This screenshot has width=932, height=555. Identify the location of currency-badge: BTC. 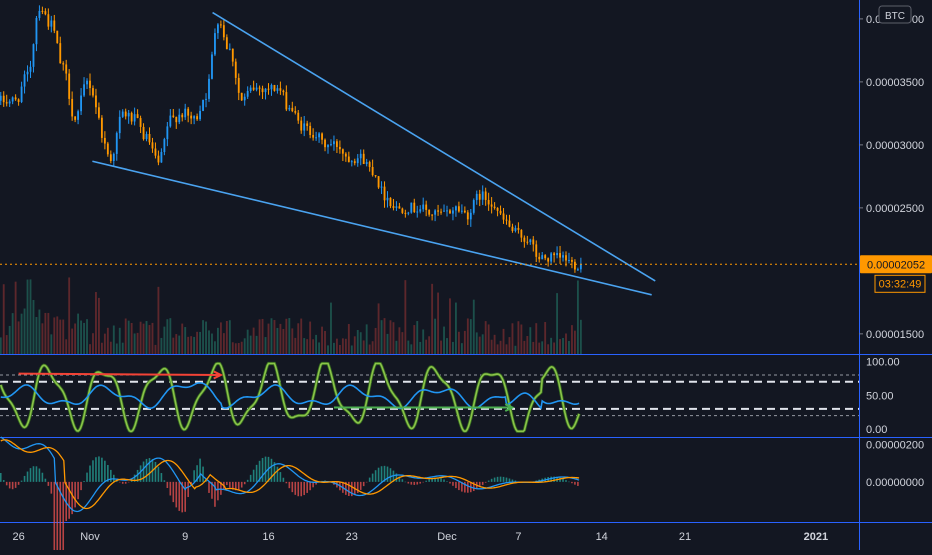
(895, 14).